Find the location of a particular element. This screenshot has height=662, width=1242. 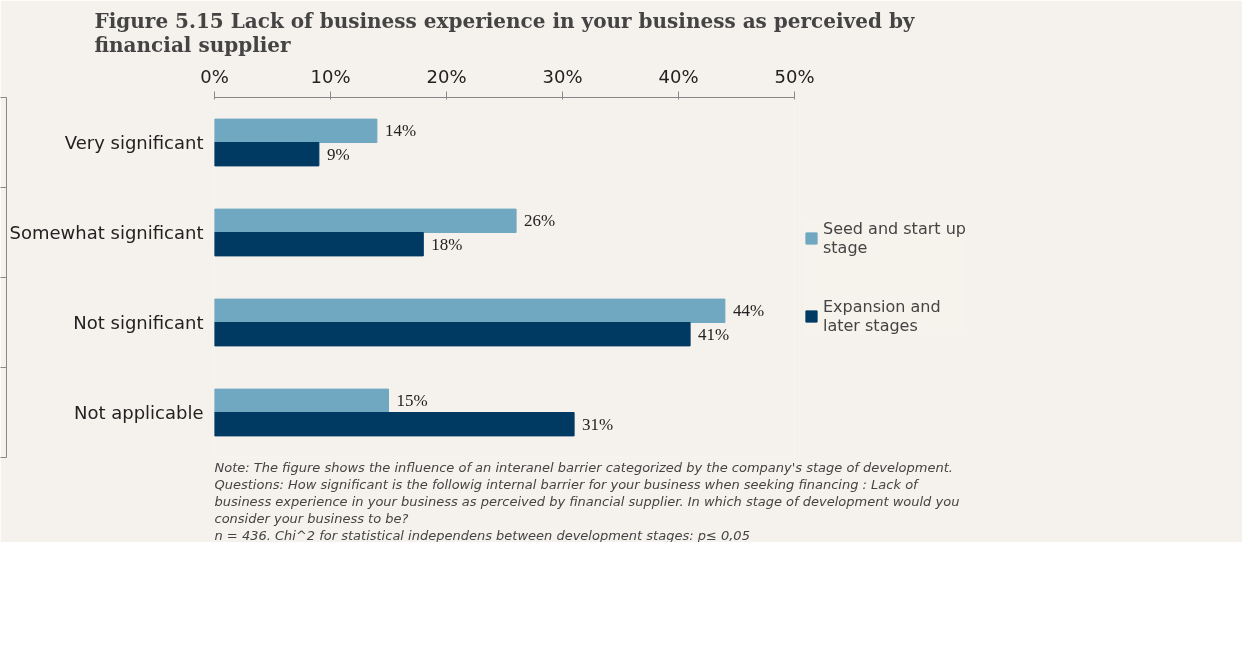

x-tick-label: 40% is located at coordinates (678, 76).